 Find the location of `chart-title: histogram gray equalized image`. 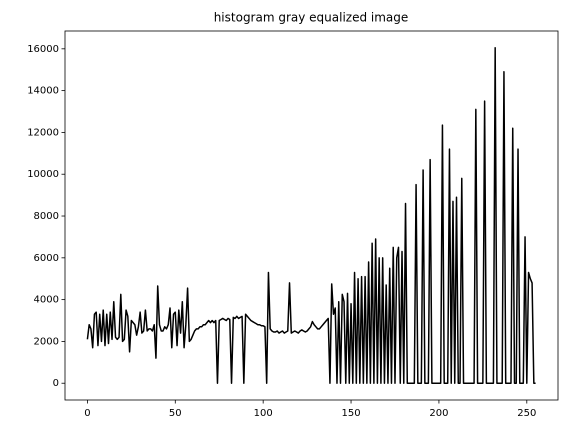

chart-title: histogram gray equalized image is located at coordinates (311, 18).